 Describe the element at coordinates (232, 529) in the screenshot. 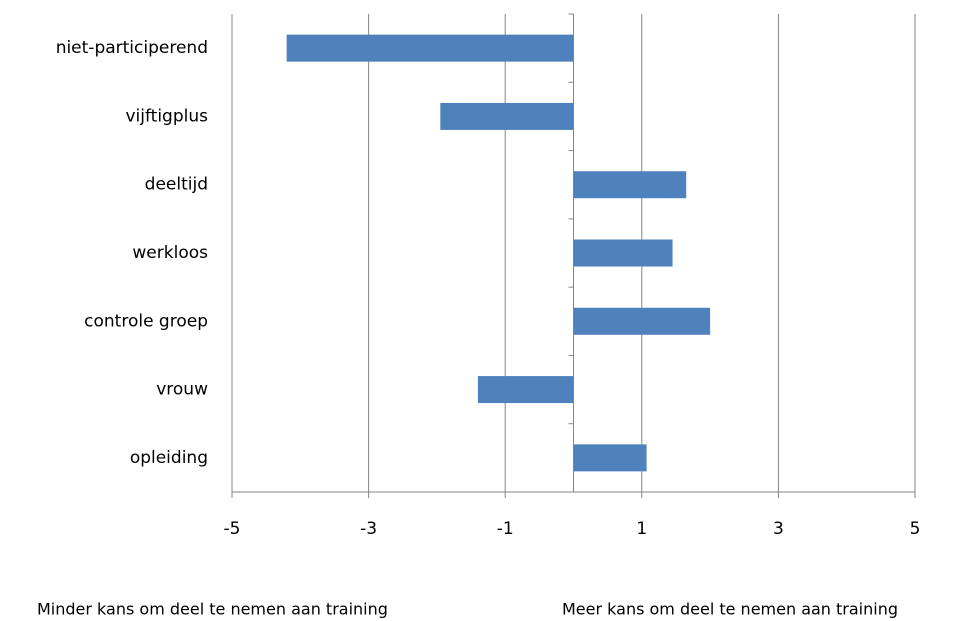

I see `x-tick-label: -5` at that location.